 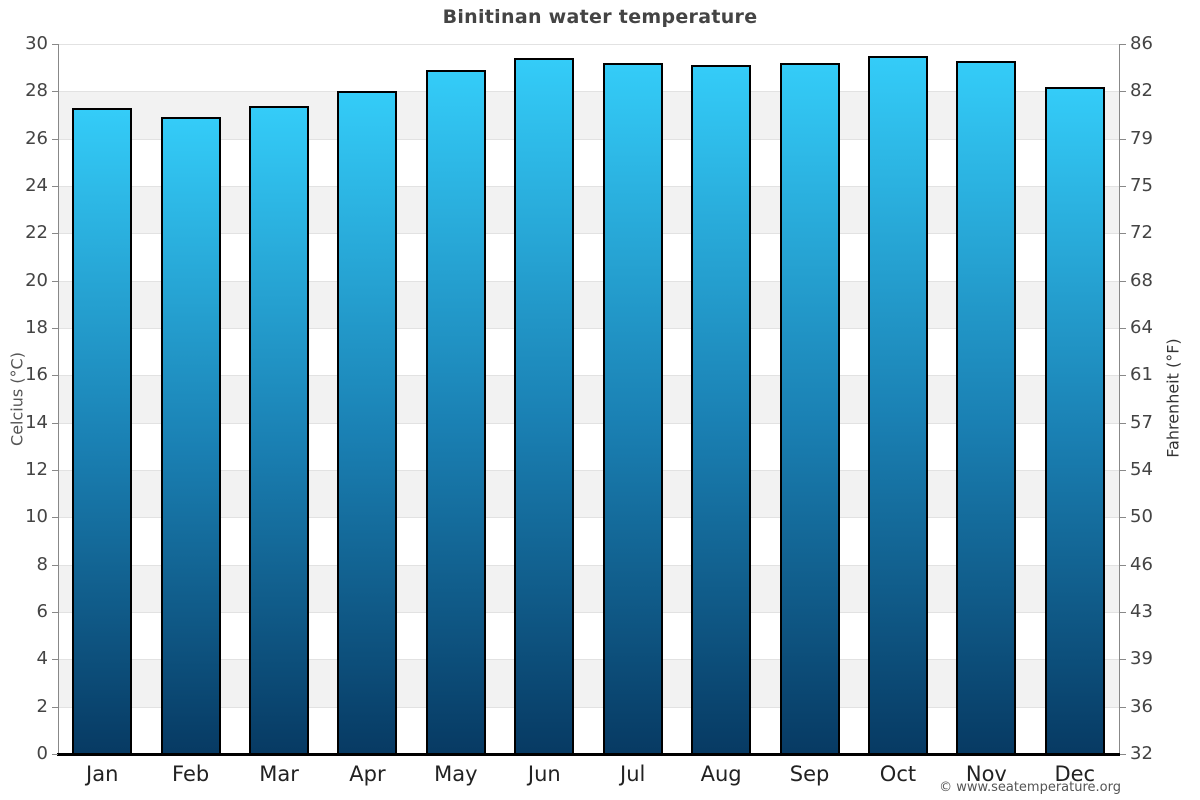 What do you see at coordinates (102, 430) in the screenshot?
I see `bar-jan` at bounding box center [102, 430].